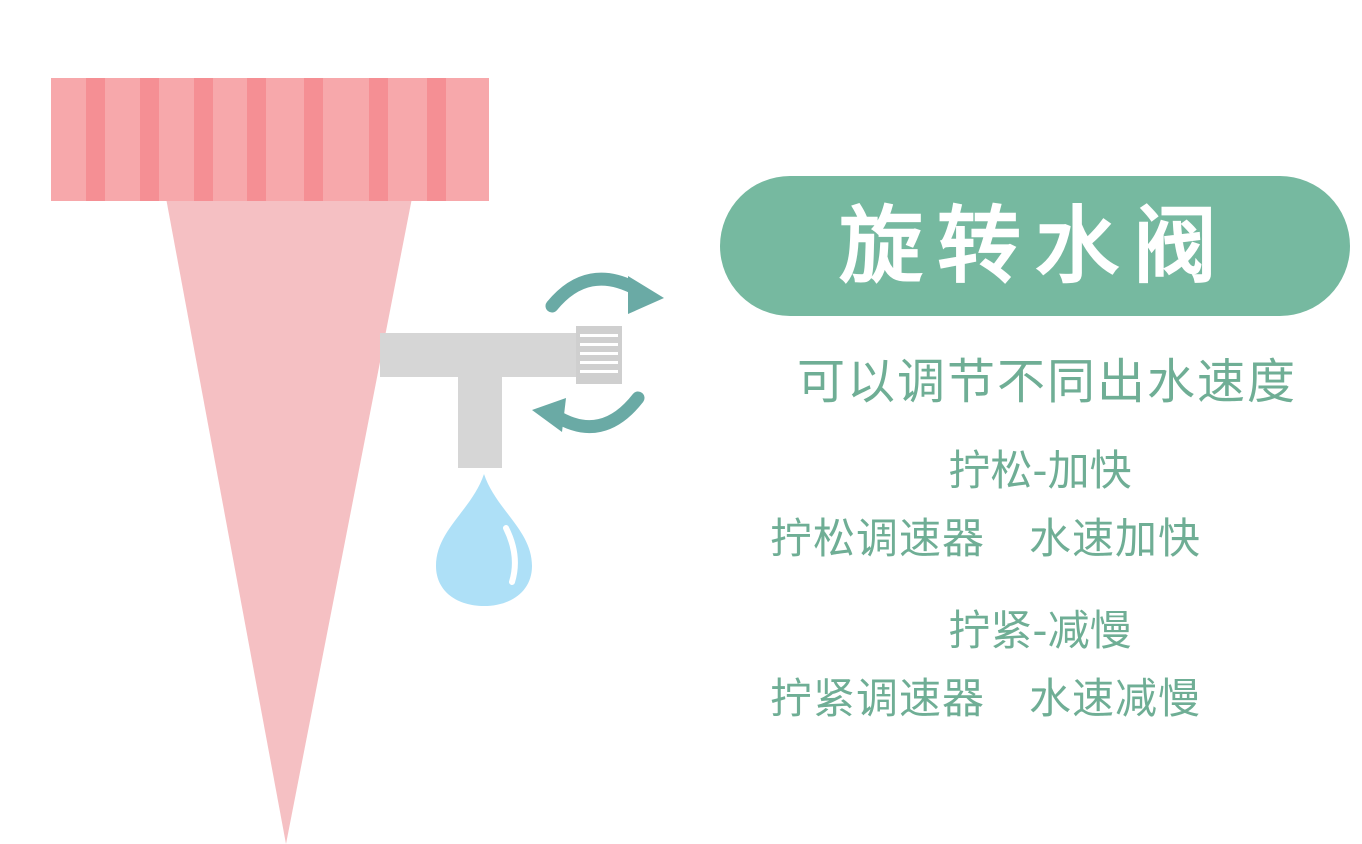 This screenshot has height=844, width=1362. What do you see at coordinates (1115, 698) in the screenshot?
I see `tighten-result: 水速减慢` at bounding box center [1115, 698].